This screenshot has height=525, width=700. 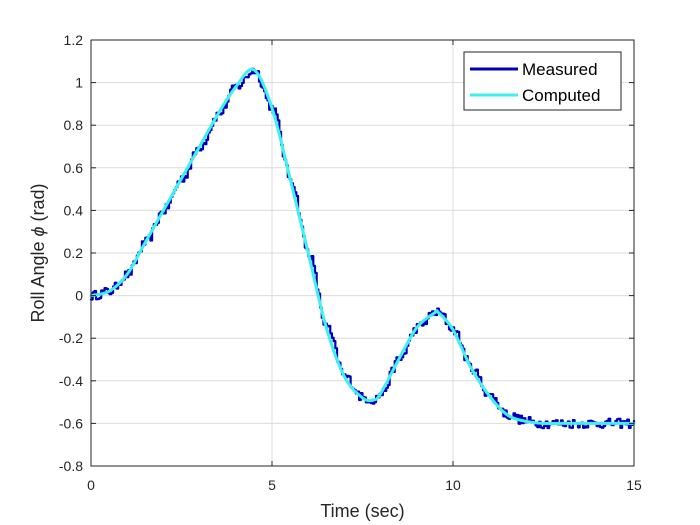 I want to click on x-tick-label: 0, so click(x=91, y=485).